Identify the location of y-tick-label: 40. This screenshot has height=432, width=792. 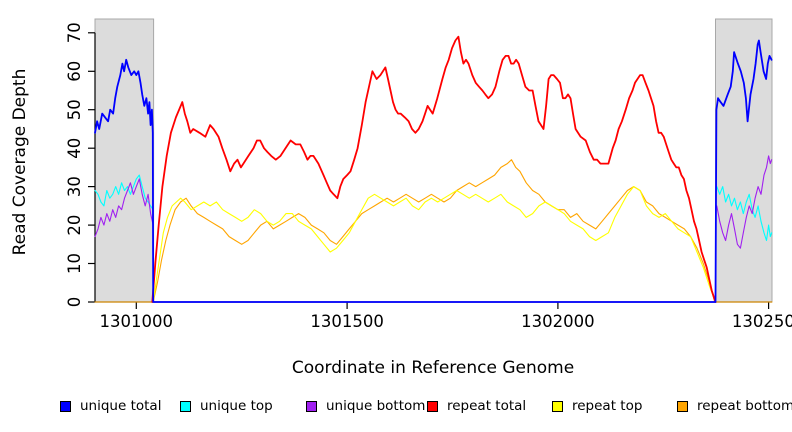
(74, 148).